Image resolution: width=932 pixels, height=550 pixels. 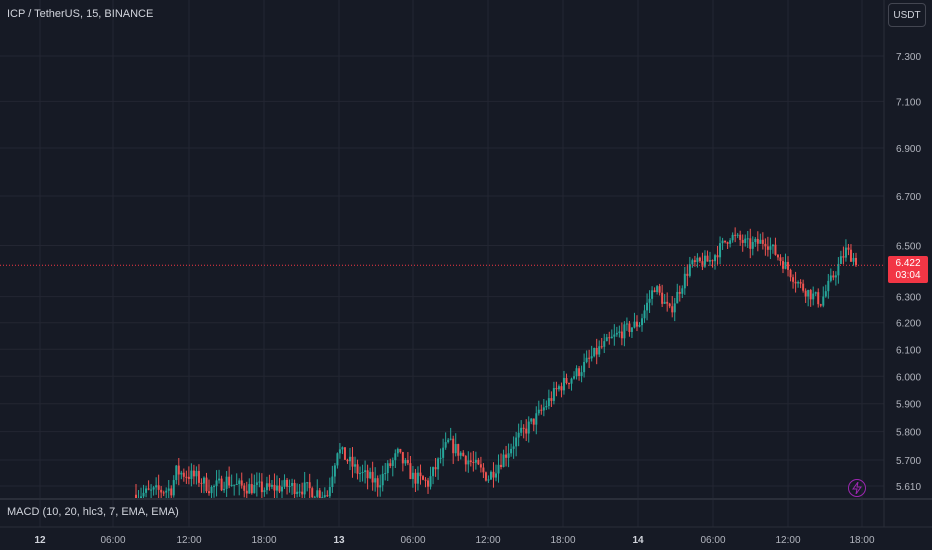 What do you see at coordinates (908, 405) in the screenshot?
I see `price-tick-label: 5.900` at bounding box center [908, 405].